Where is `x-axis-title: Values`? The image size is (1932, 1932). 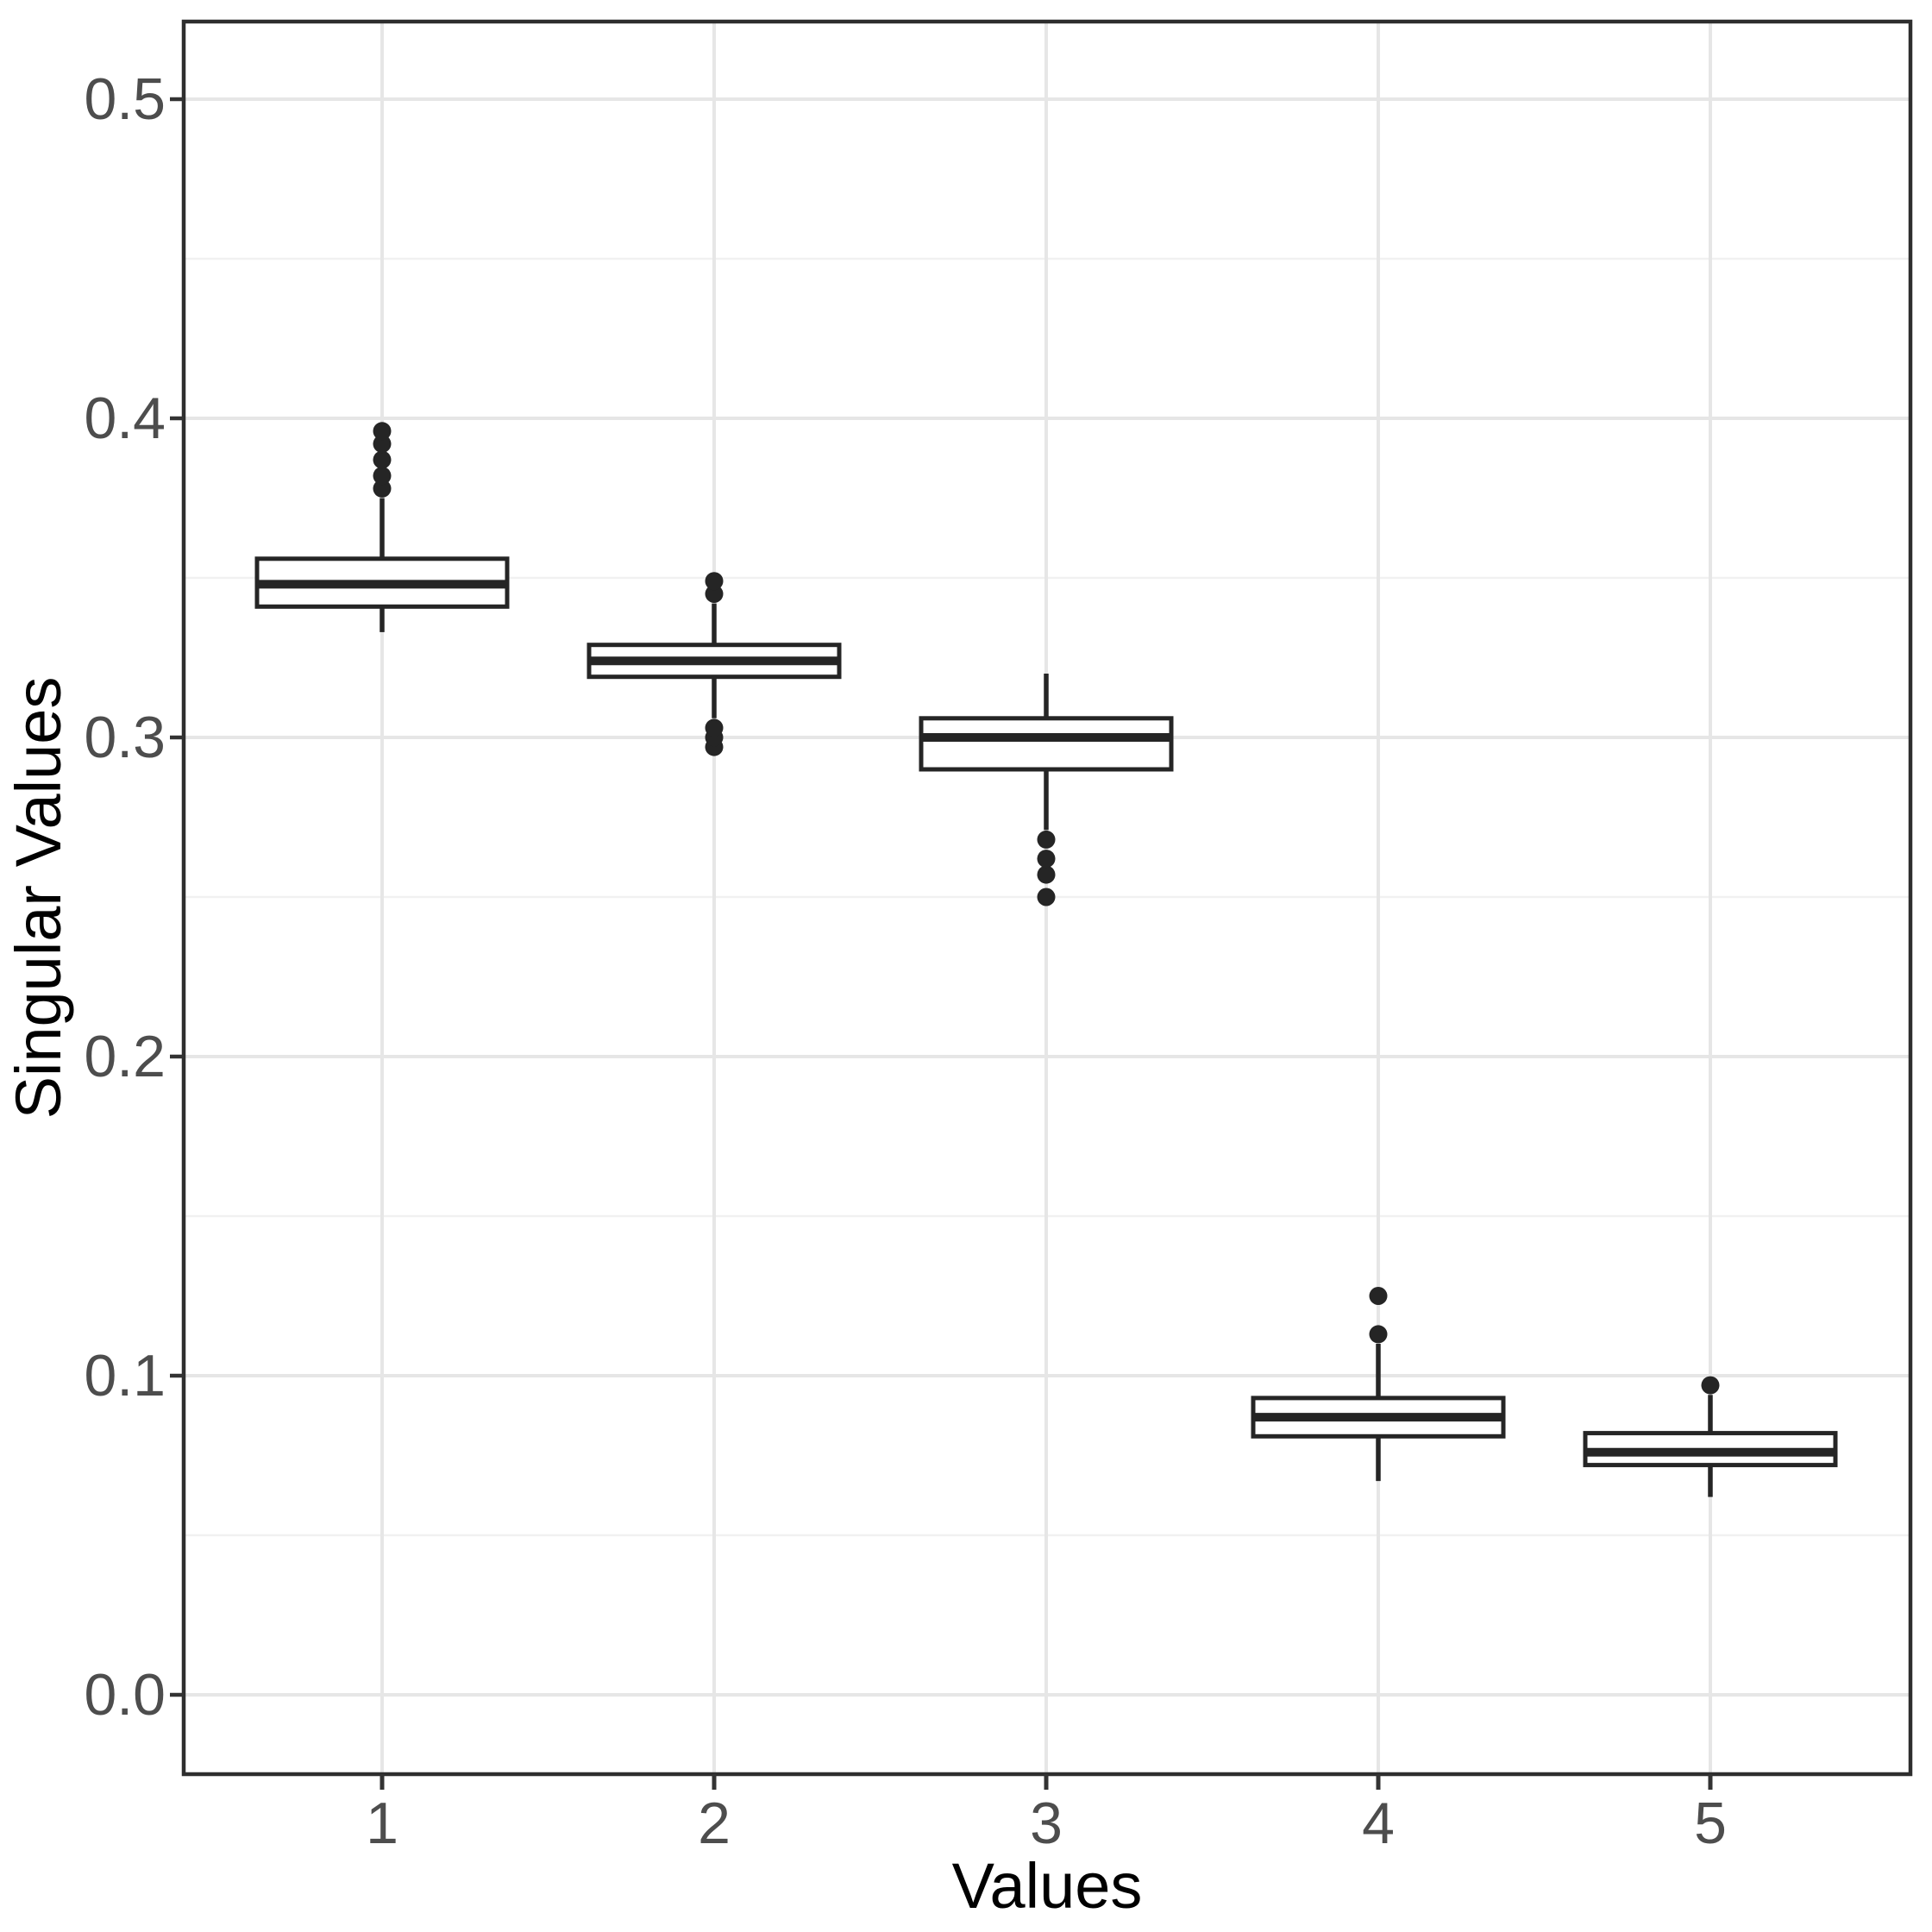
x-axis-title: Values is located at coordinates (1047, 1886).